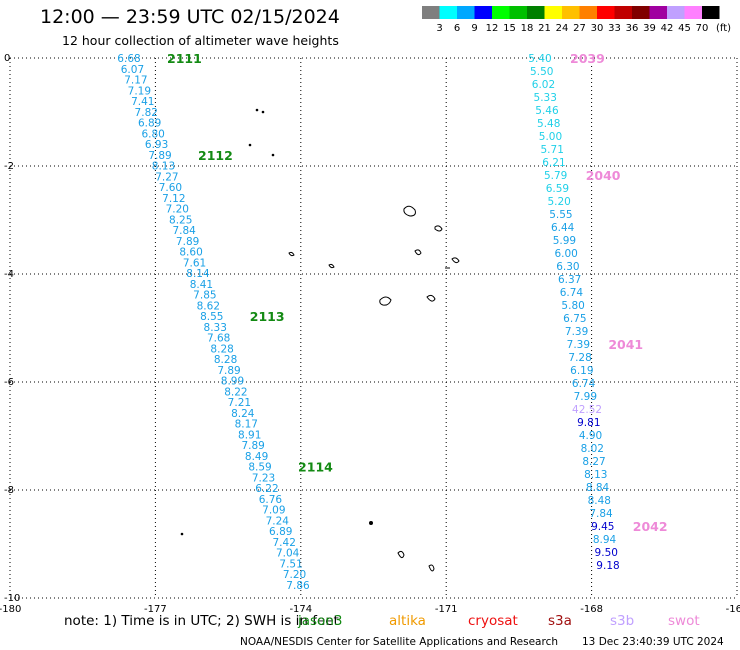 Image resolution: width=740 pixels, height=650 pixels. Describe the element at coordinates (218, 339) in the screenshot. I see `wave-height-value: 7.68` at that location.